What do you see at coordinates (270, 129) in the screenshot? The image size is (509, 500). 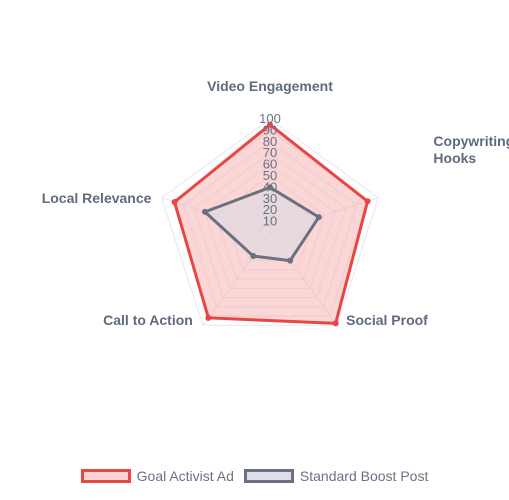 I see `tick-label: 90` at bounding box center [270, 129].